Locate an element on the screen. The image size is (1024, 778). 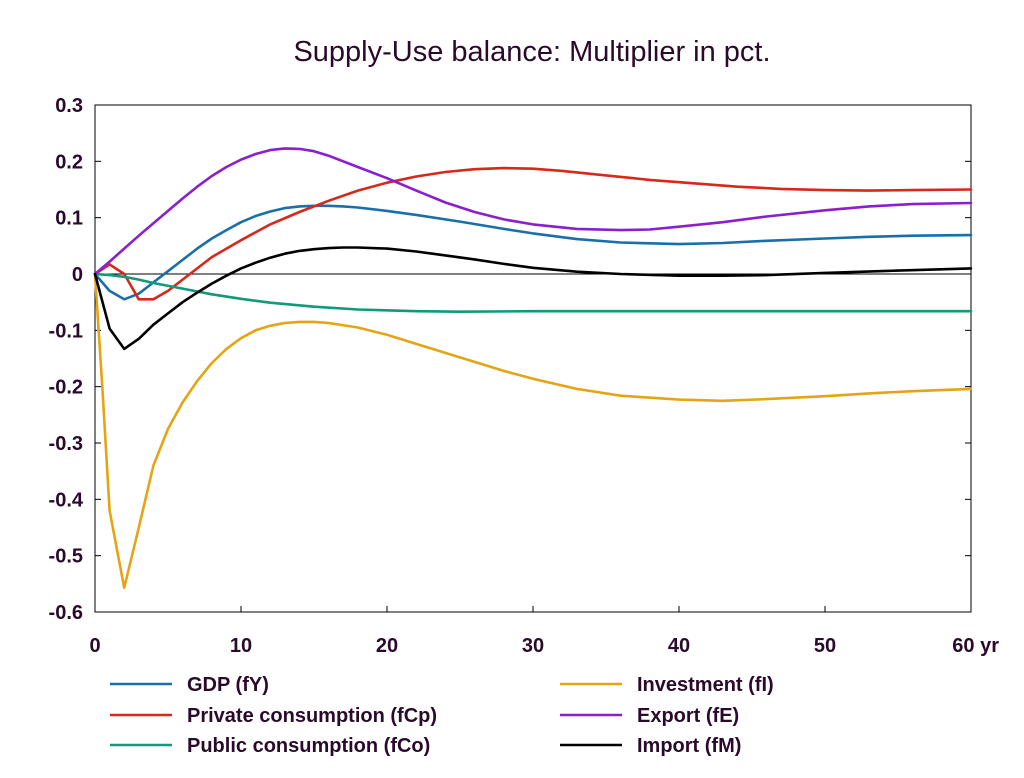
legend-label: Investment (fI) is located at coordinates (705, 685).